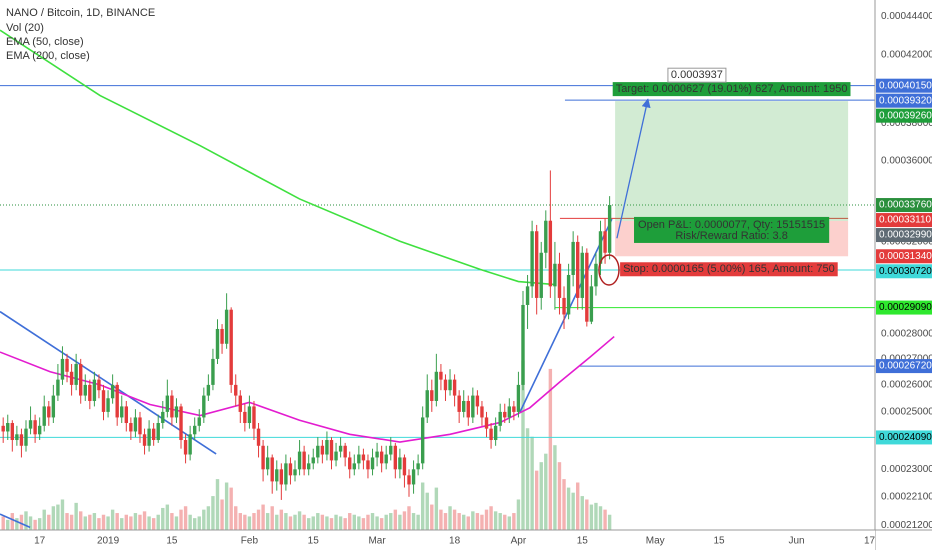  I want to click on x-tick-label: 18, so click(455, 541).